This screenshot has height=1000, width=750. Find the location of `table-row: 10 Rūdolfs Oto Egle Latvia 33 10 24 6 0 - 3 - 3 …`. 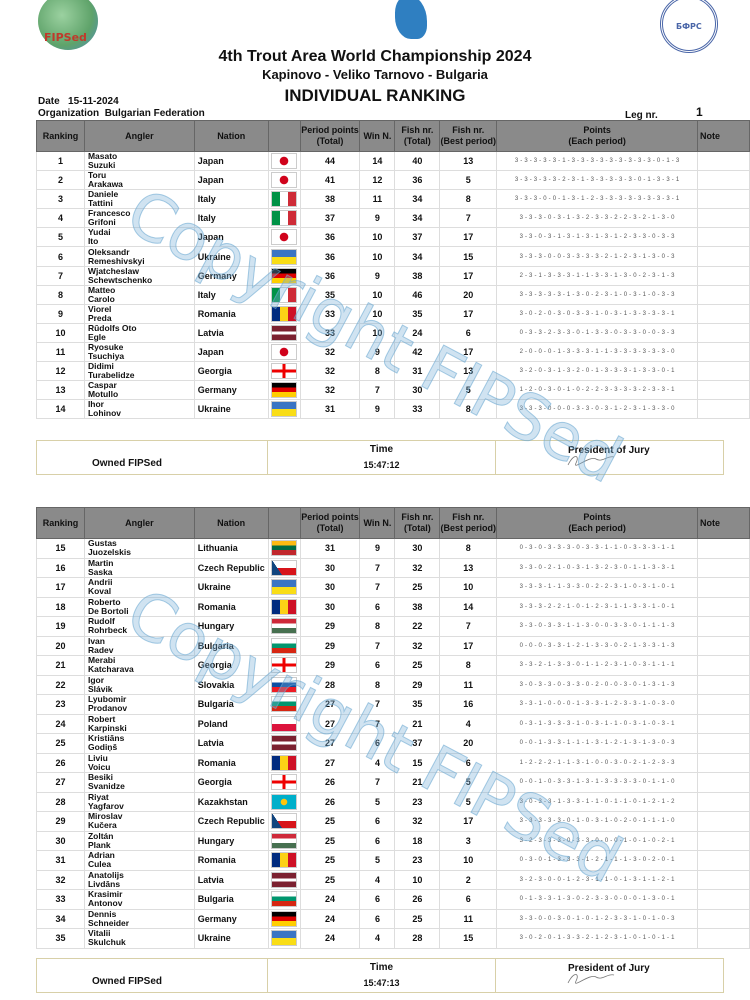

table-row: 10 Rūdolfs Oto Egle Latvia 33 10 24 6 0 - 3 - 3 … is located at coordinates (393, 332).